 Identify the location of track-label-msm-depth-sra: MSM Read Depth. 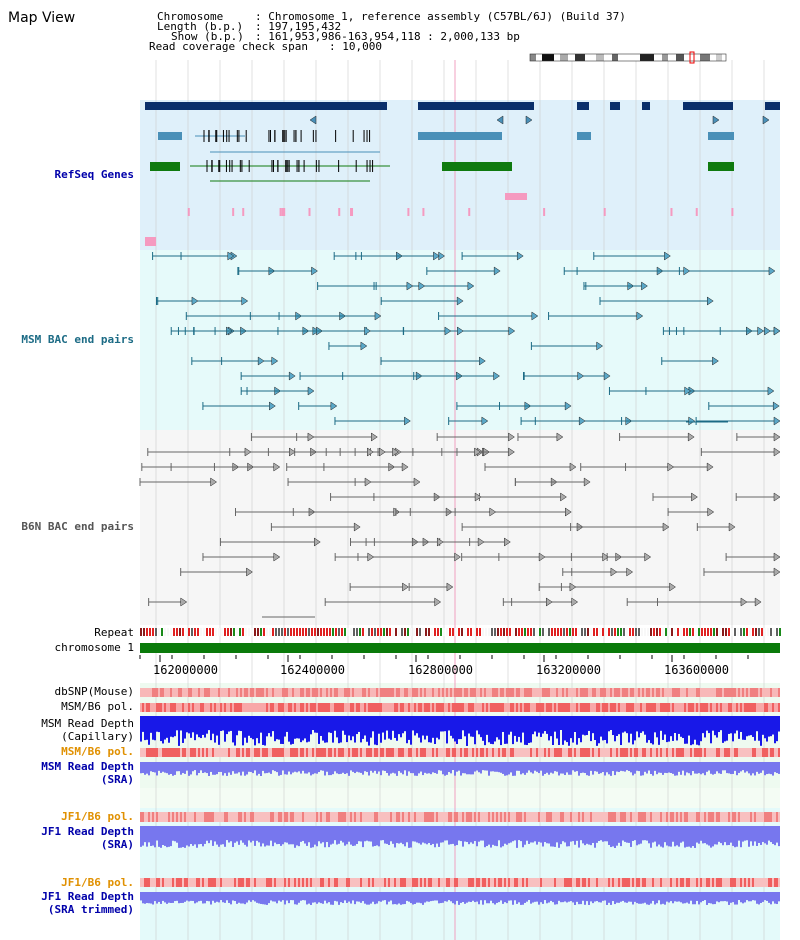
(87, 766).